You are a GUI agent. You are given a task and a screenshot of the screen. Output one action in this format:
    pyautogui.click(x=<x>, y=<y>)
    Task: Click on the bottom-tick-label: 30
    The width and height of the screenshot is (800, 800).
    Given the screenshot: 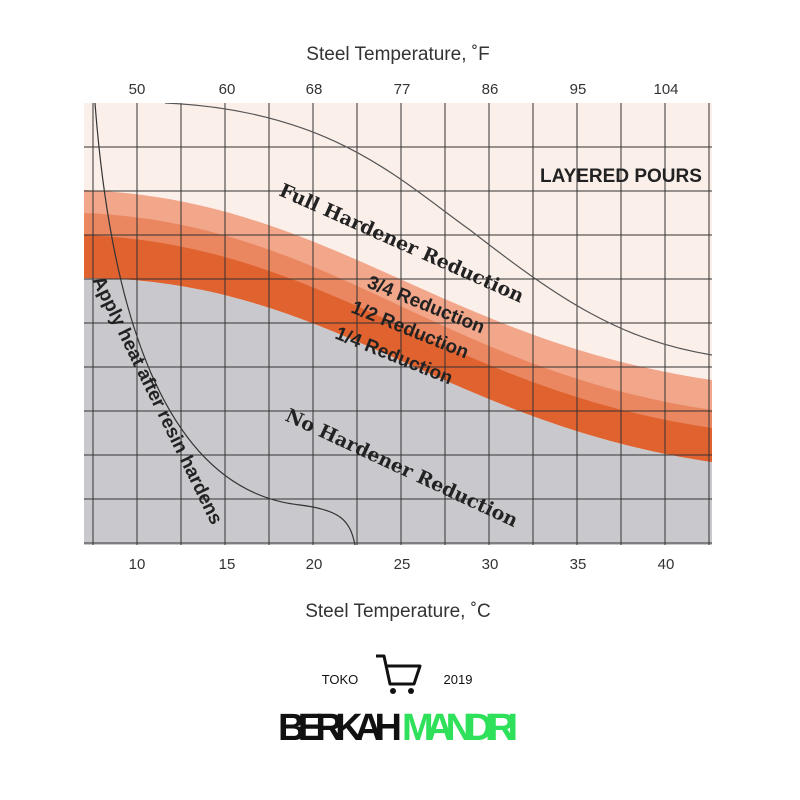 What is the action you would take?
    pyautogui.click(x=490, y=564)
    